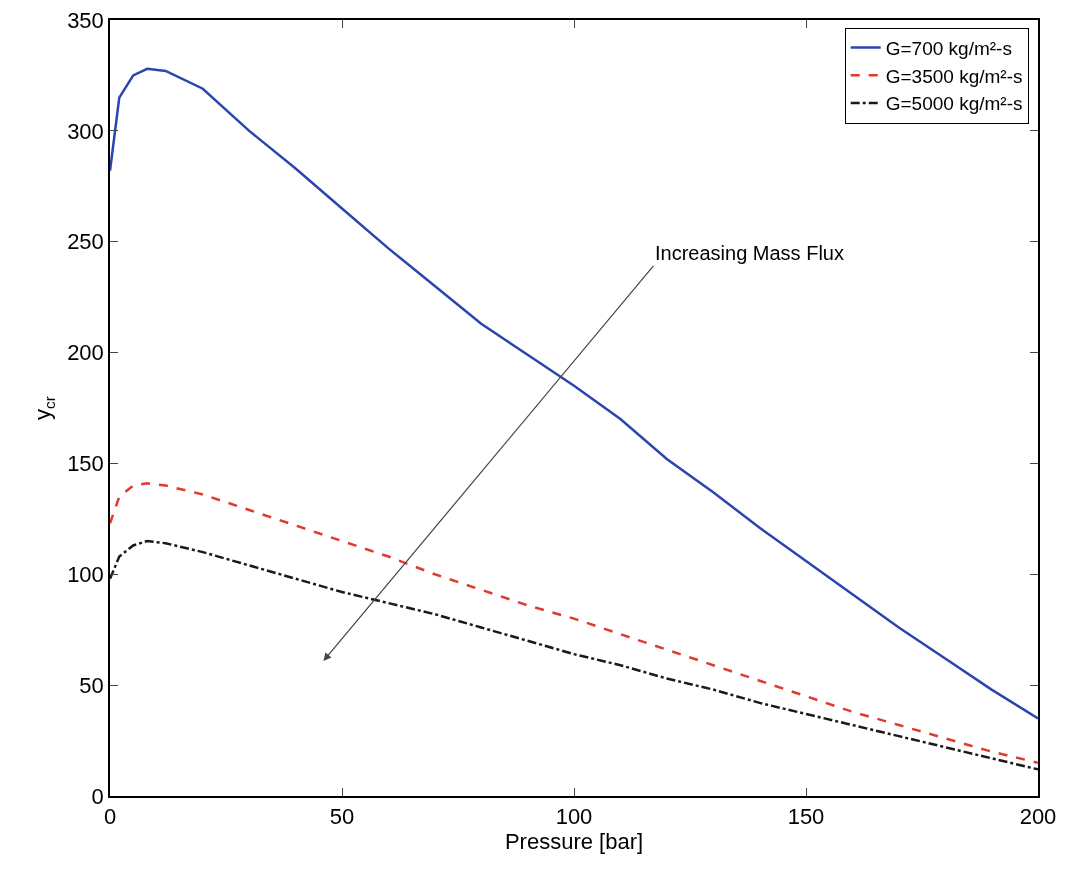 The image size is (1068, 871). What do you see at coordinates (806, 817) in the screenshot?
I see `x-tick-label: 150` at bounding box center [806, 817].